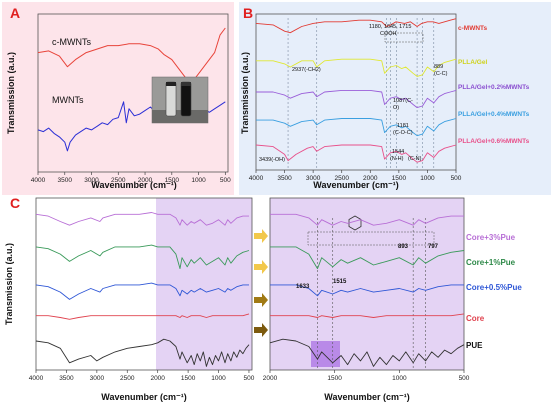 The width and height of the screenshot is (553, 413). What do you see at coordinates (475, 318) in the screenshot?
I see `label-c-core: Core` at bounding box center [475, 318].